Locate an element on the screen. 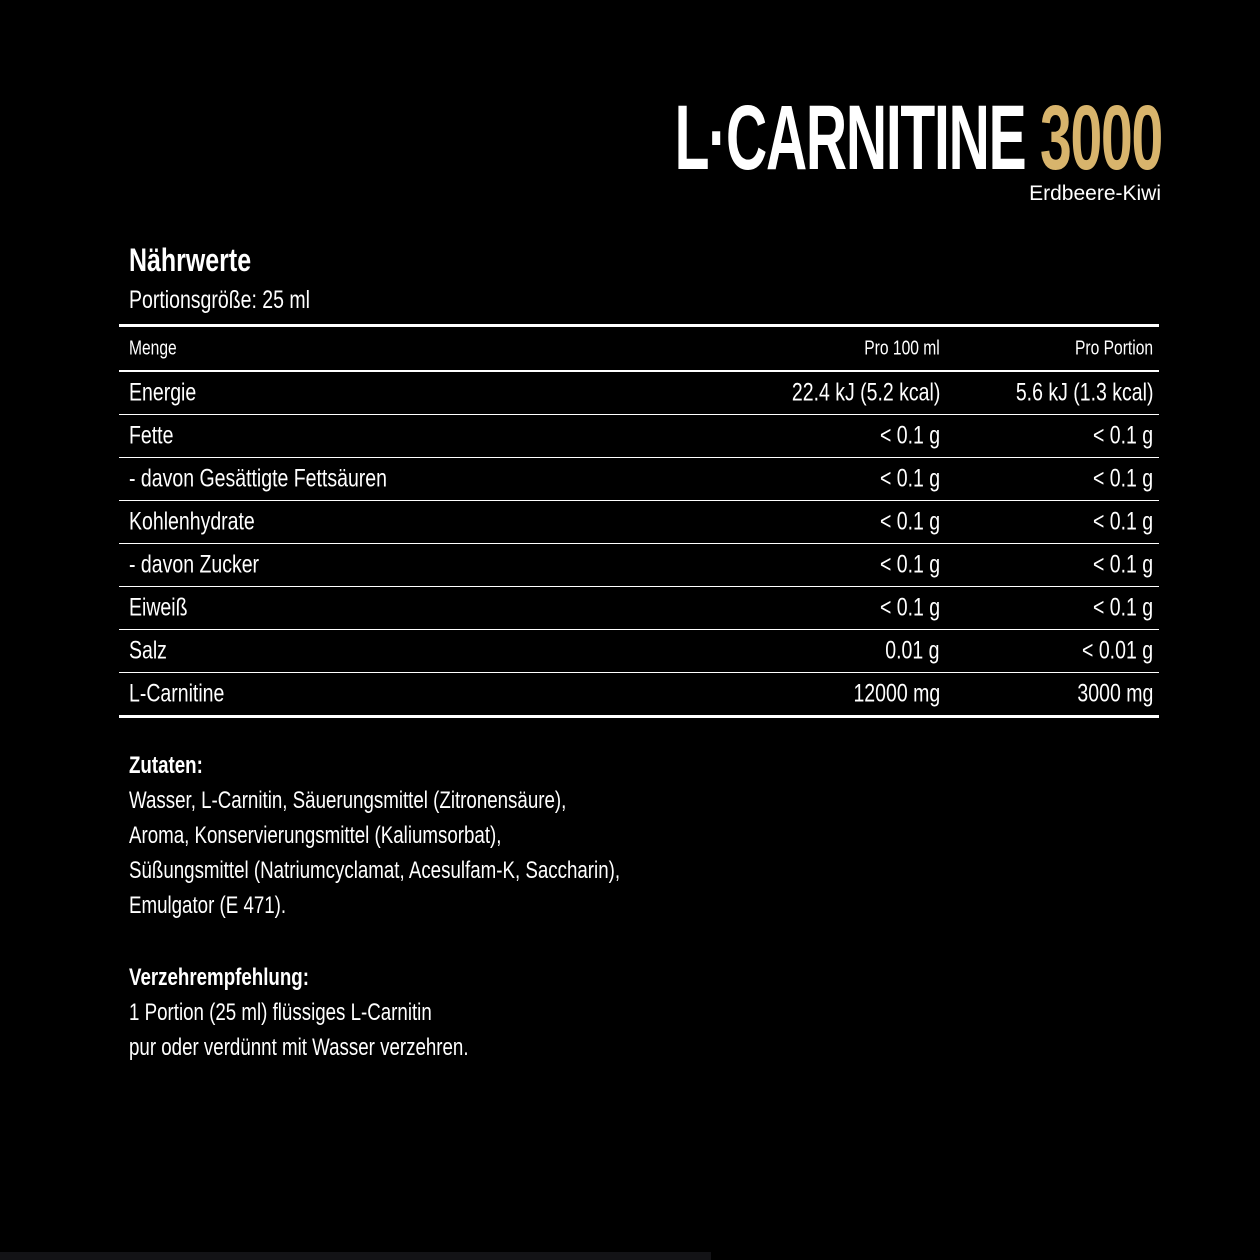 This screenshot has height=1260, width=1260. nutrient-name: Fette is located at coordinates (151, 435).